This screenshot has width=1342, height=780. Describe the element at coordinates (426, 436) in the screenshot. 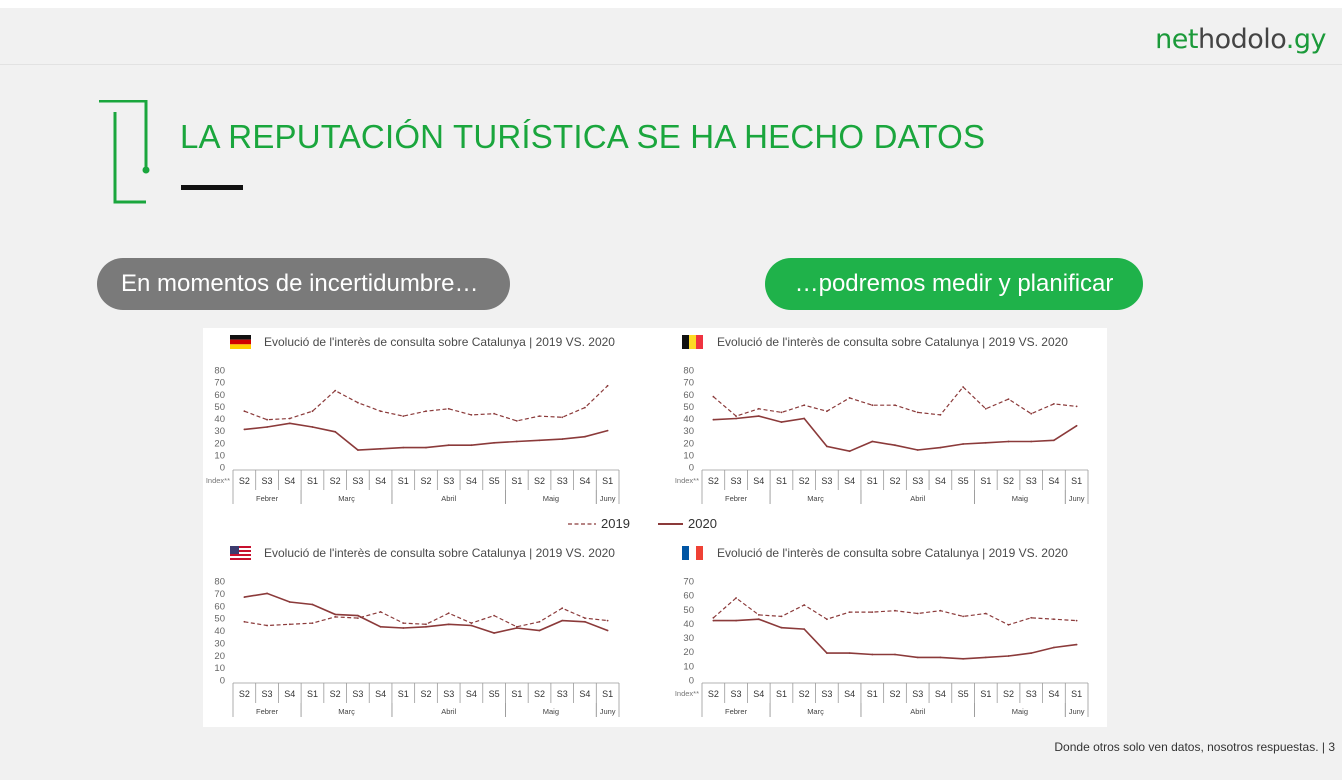

I see `series-line-2020` at that location.